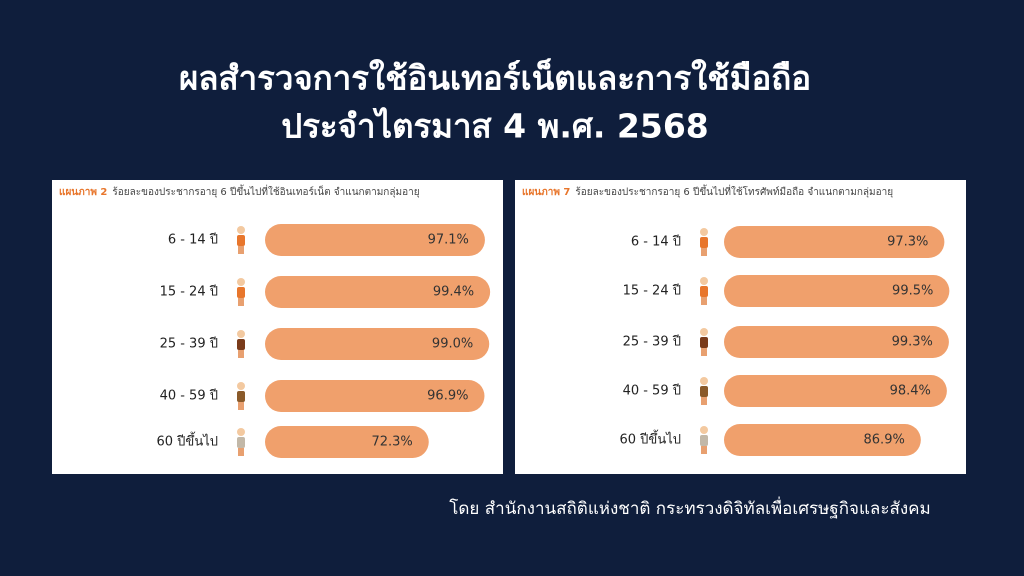  I want to click on value-label: 99.0%, so click(452, 344).